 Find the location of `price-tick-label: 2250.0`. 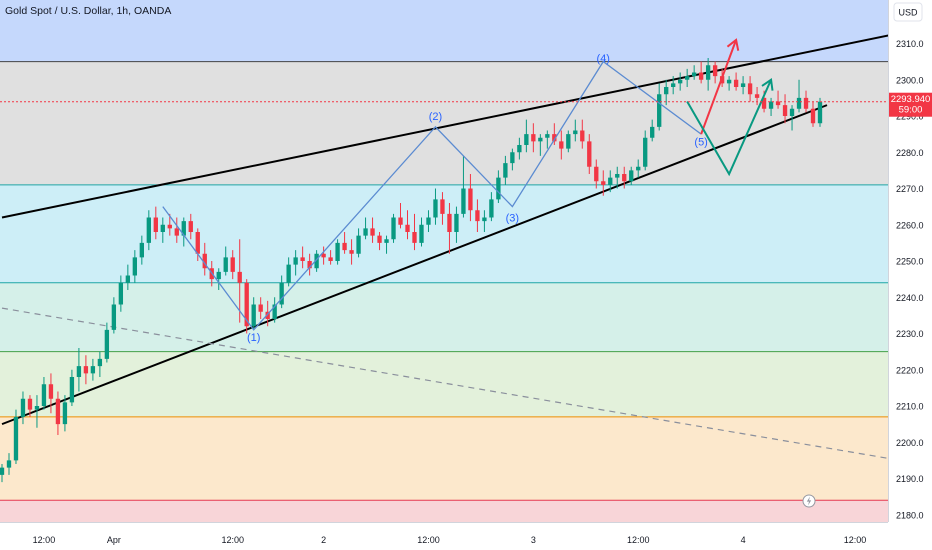

price-tick-label: 2250.0 is located at coordinates (910, 262).